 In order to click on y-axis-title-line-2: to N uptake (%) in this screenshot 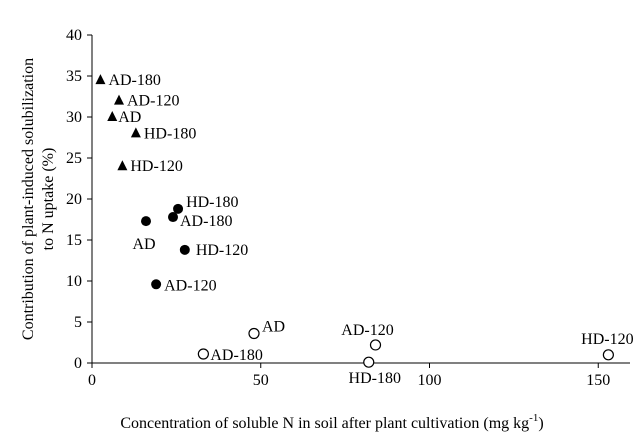, I will do `click(48, 199)`.